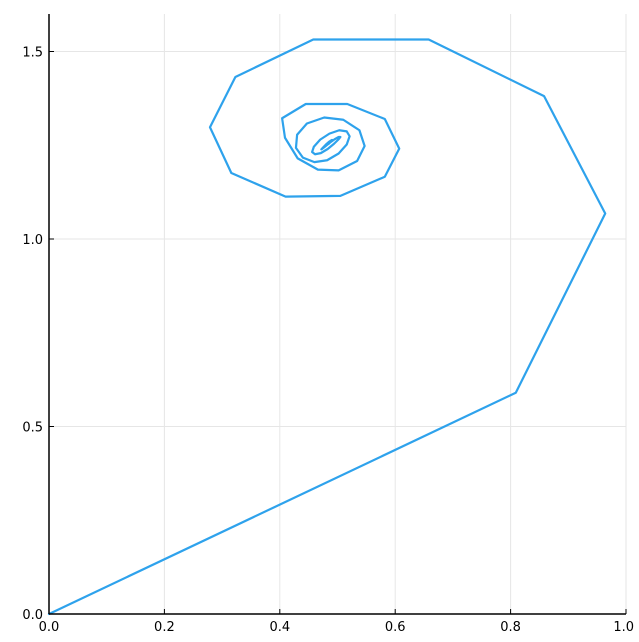 The image size is (639, 642). Describe the element at coordinates (32, 615) in the screenshot. I see `y-tick-label-0: 0.0` at that location.